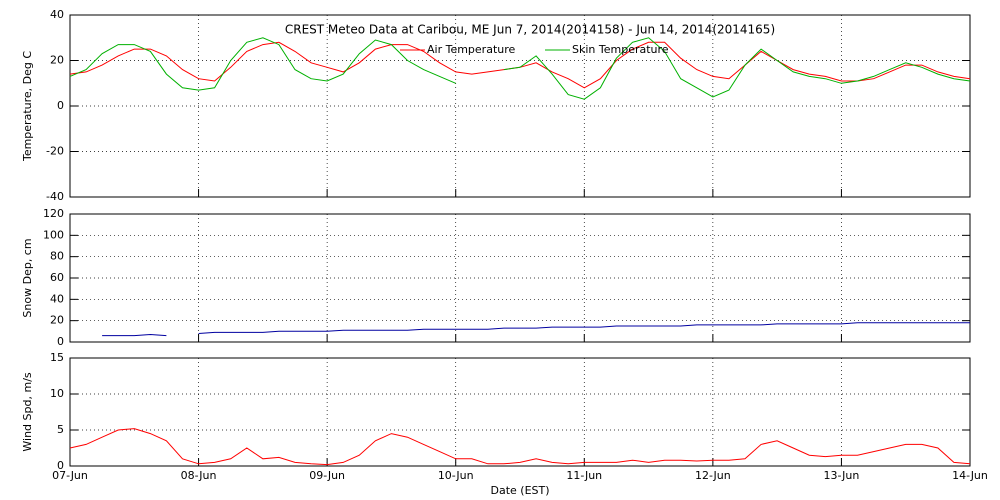  Describe the element at coordinates (57, 277) in the screenshot. I see `y-tick-label: 60` at that location.